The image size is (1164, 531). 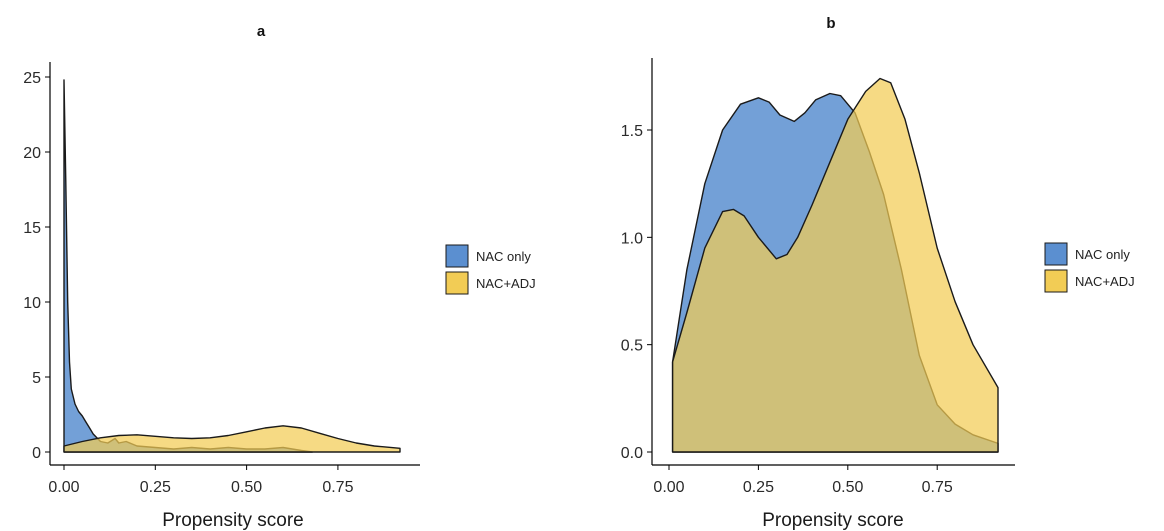 What do you see at coordinates (833, 520) in the screenshot?
I see `panel-b-x-label: Propensity score` at bounding box center [833, 520].